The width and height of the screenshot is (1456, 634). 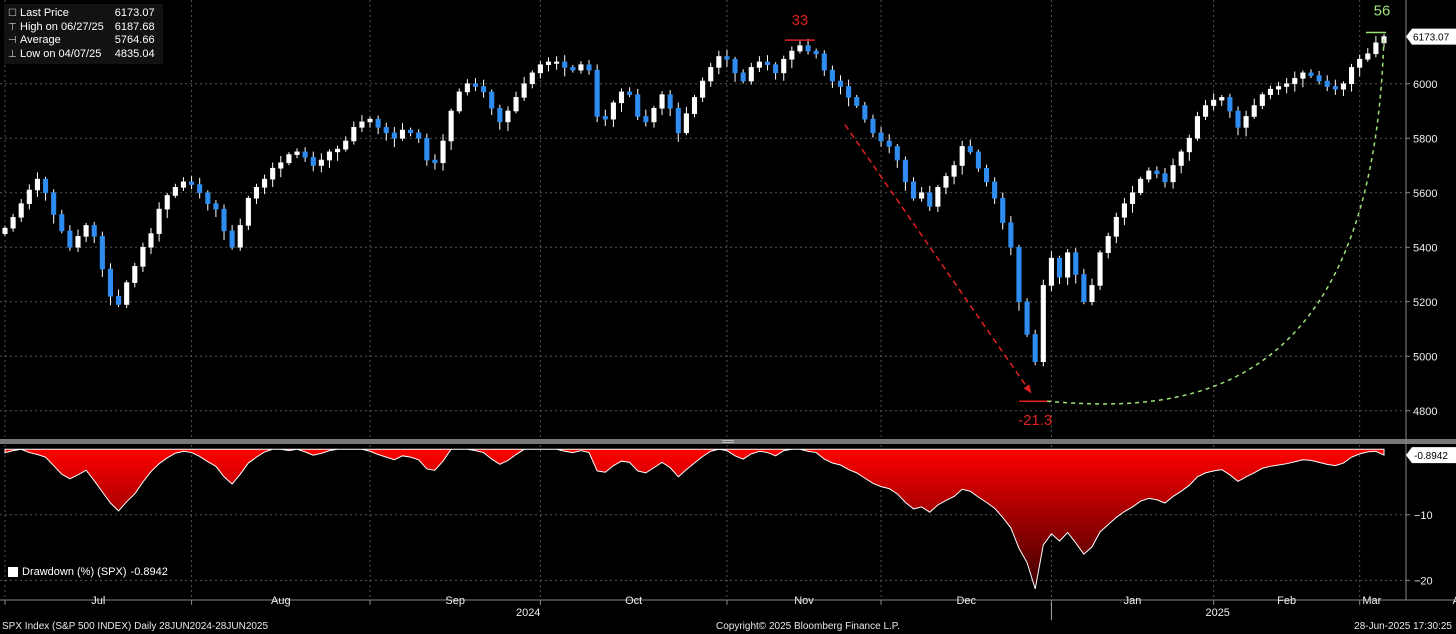 I want to click on month-label: Jan, so click(x=1133, y=601).